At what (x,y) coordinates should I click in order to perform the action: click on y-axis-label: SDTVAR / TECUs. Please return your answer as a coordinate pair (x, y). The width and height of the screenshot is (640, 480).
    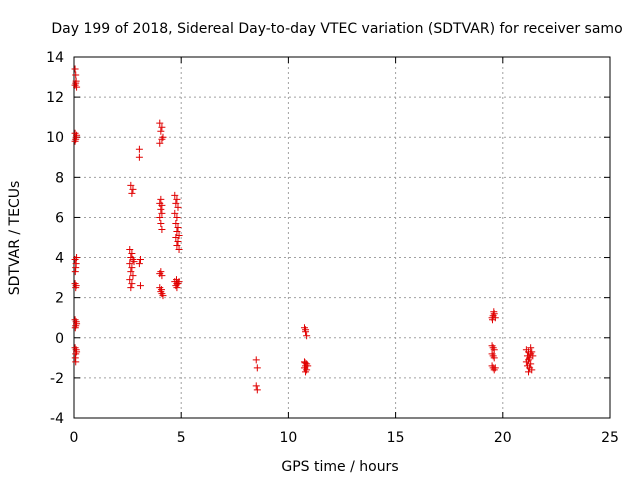
    Looking at the image, I should click on (15, 238).